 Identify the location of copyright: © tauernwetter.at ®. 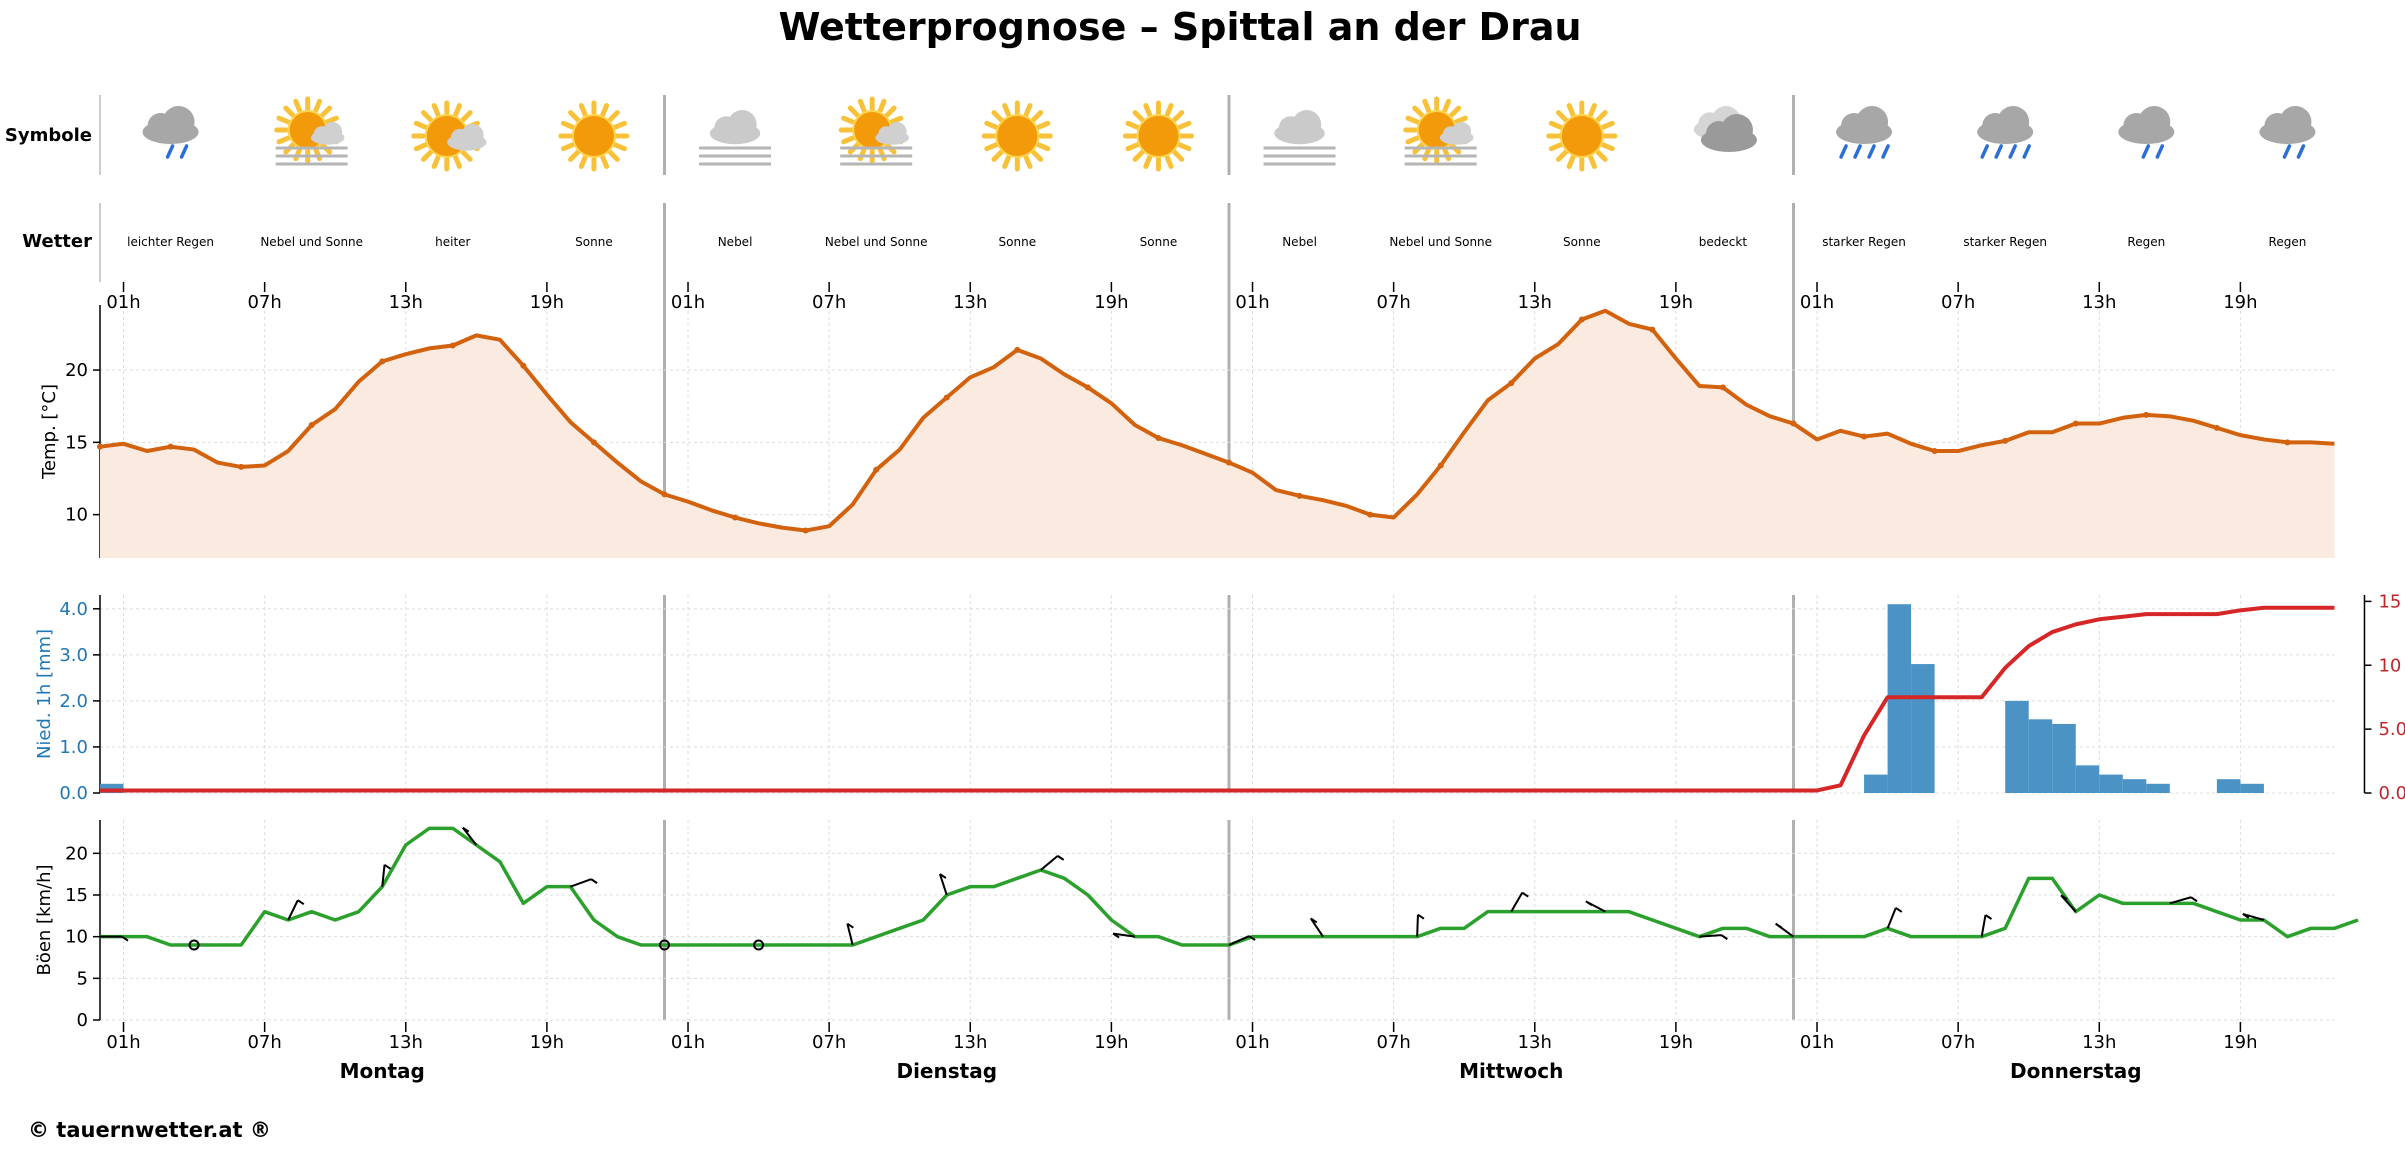
(149, 1130).